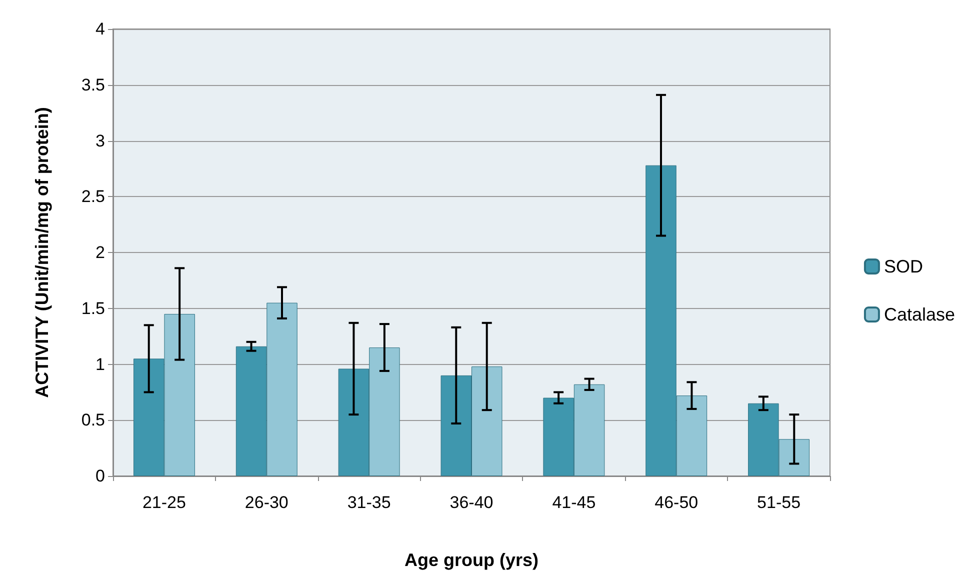  What do you see at coordinates (266, 502) in the screenshot?
I see `x-tick-label: 26-30` at bounding box center [266, 502].